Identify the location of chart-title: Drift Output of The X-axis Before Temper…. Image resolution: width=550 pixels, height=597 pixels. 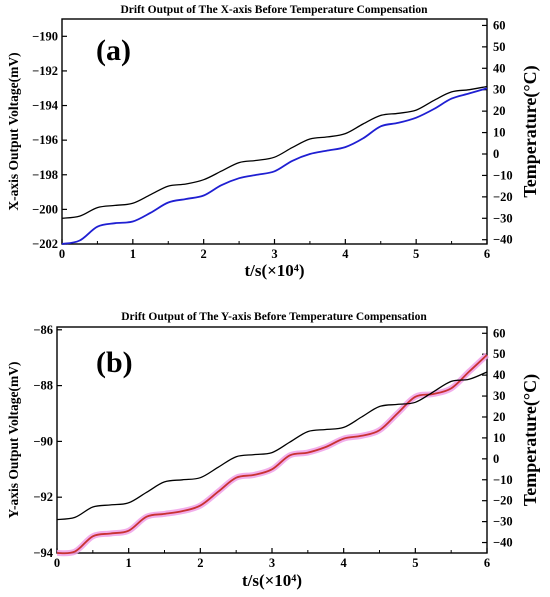
(275, 10).